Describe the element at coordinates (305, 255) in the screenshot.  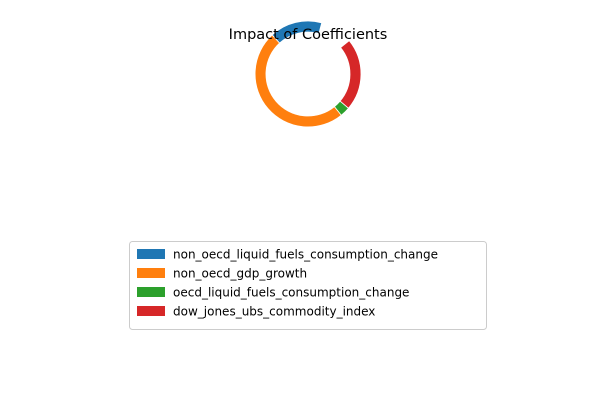
I see `legend-label: non_oecd_liquid_fuels_consumption_change` at that location.